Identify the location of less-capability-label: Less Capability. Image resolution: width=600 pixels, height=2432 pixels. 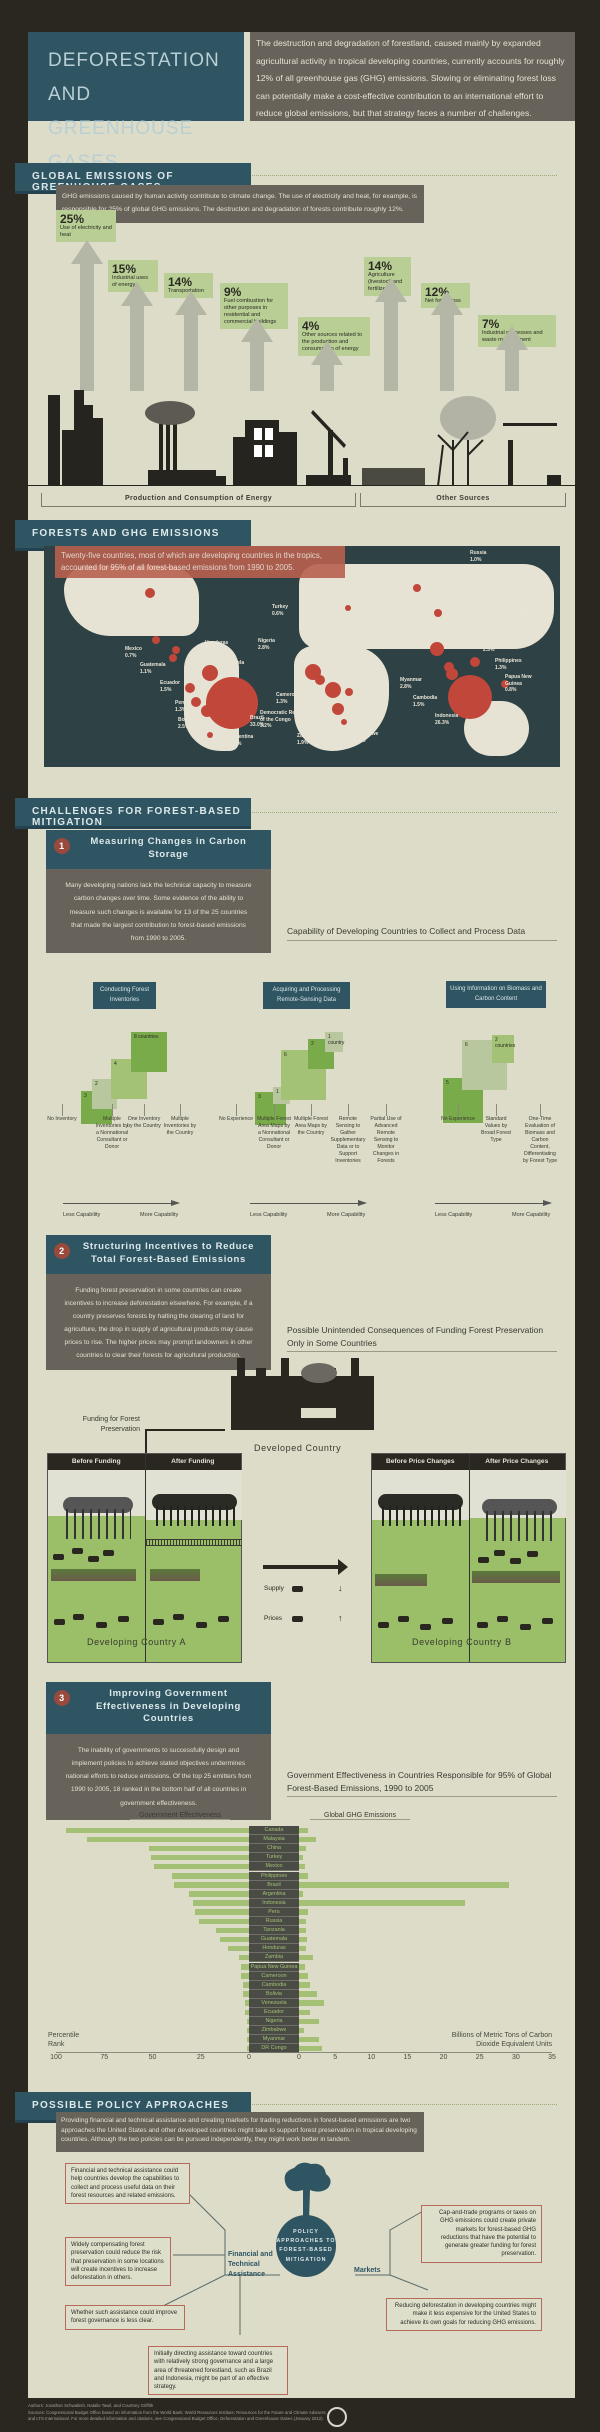
(454, 1215).